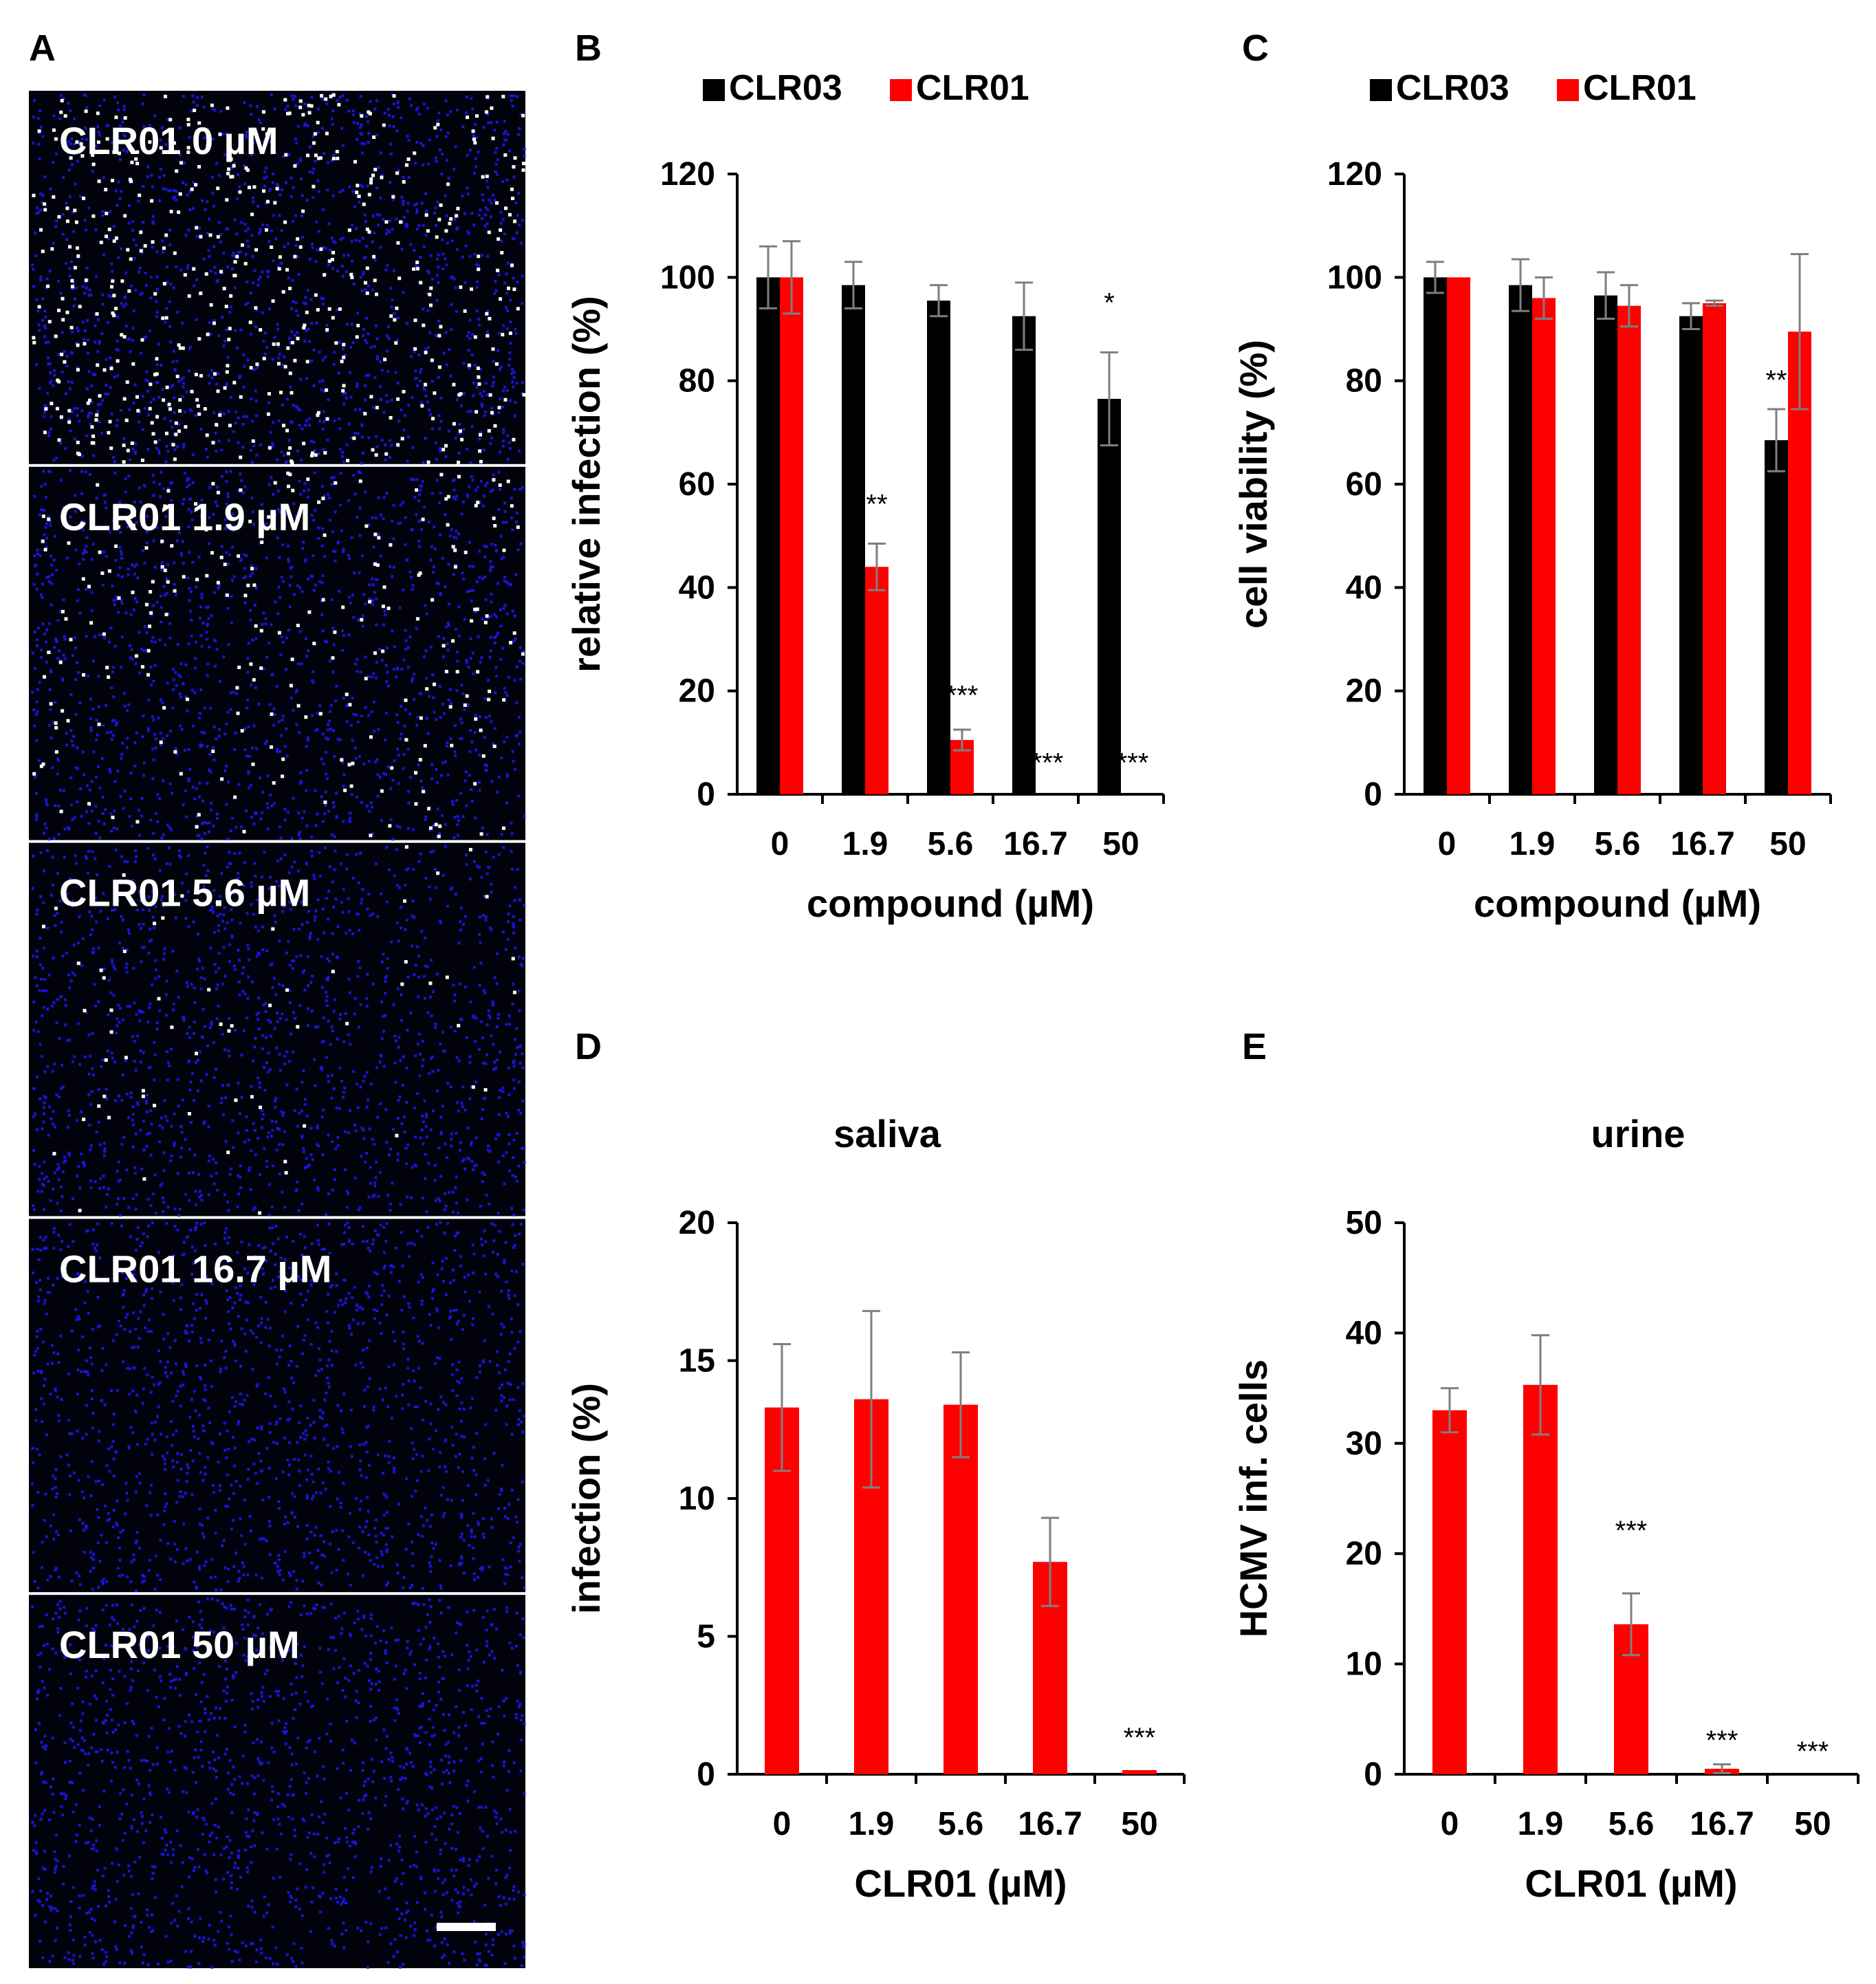 This screenshot has height=1984, width=1876. I want to click on scale-bar, so click(467, 1927).